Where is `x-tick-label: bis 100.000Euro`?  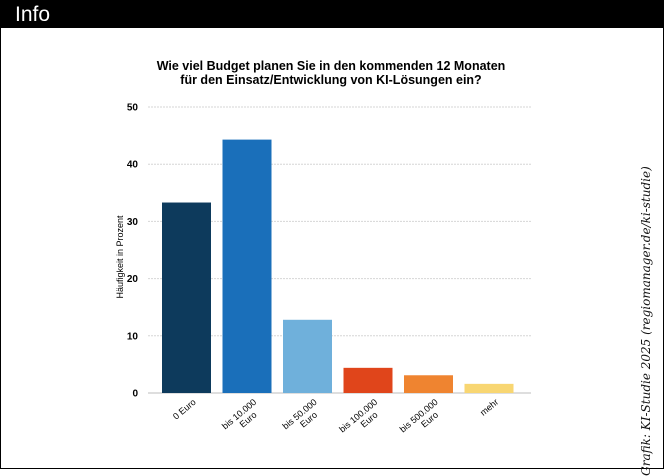 x-tick-label: bis 100.000Euro is located at coordinates (361, 419).